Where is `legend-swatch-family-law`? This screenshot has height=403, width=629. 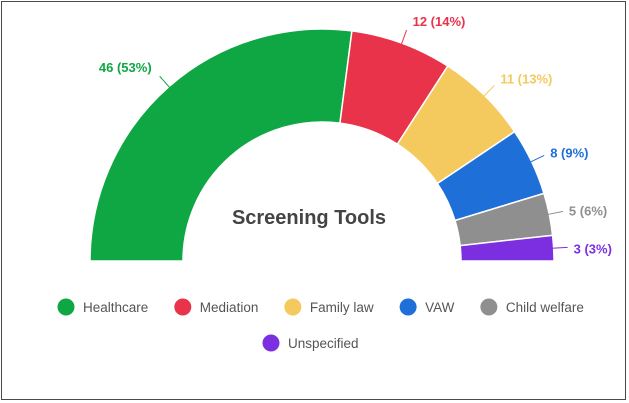
legend-swatch-family-law is located at coordinates (293, 307).